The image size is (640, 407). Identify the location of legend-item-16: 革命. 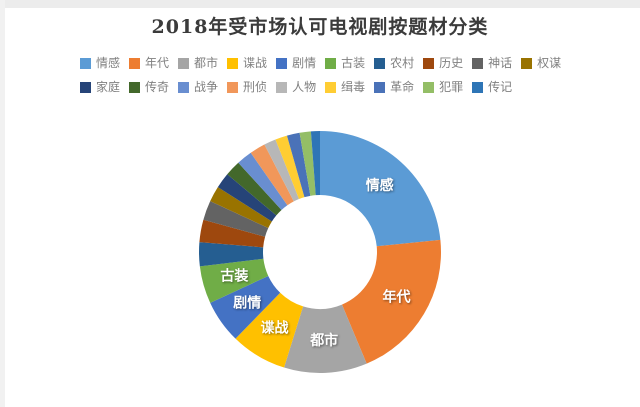
(394, 87).